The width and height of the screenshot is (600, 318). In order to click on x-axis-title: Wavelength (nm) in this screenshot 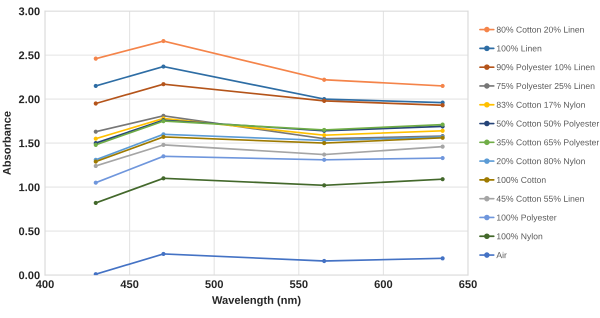, I will do `click(256, 301)`.